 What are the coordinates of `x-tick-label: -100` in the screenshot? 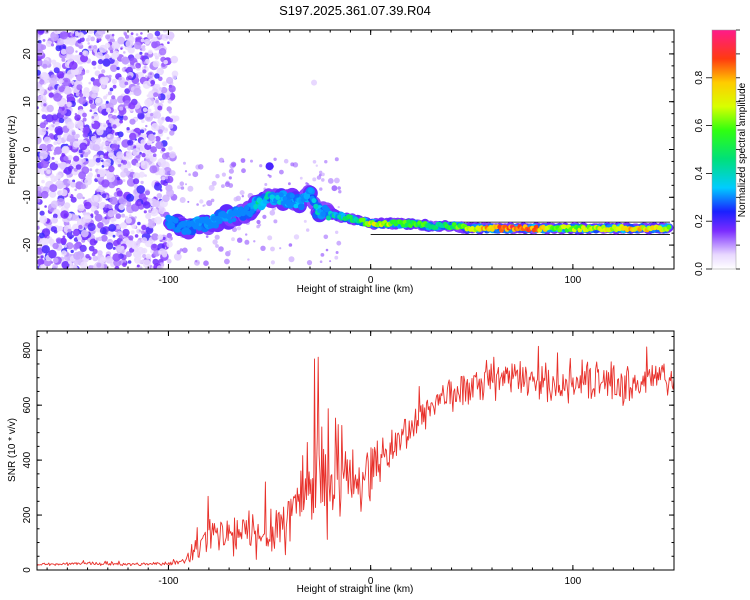 It's located at (168, 280).